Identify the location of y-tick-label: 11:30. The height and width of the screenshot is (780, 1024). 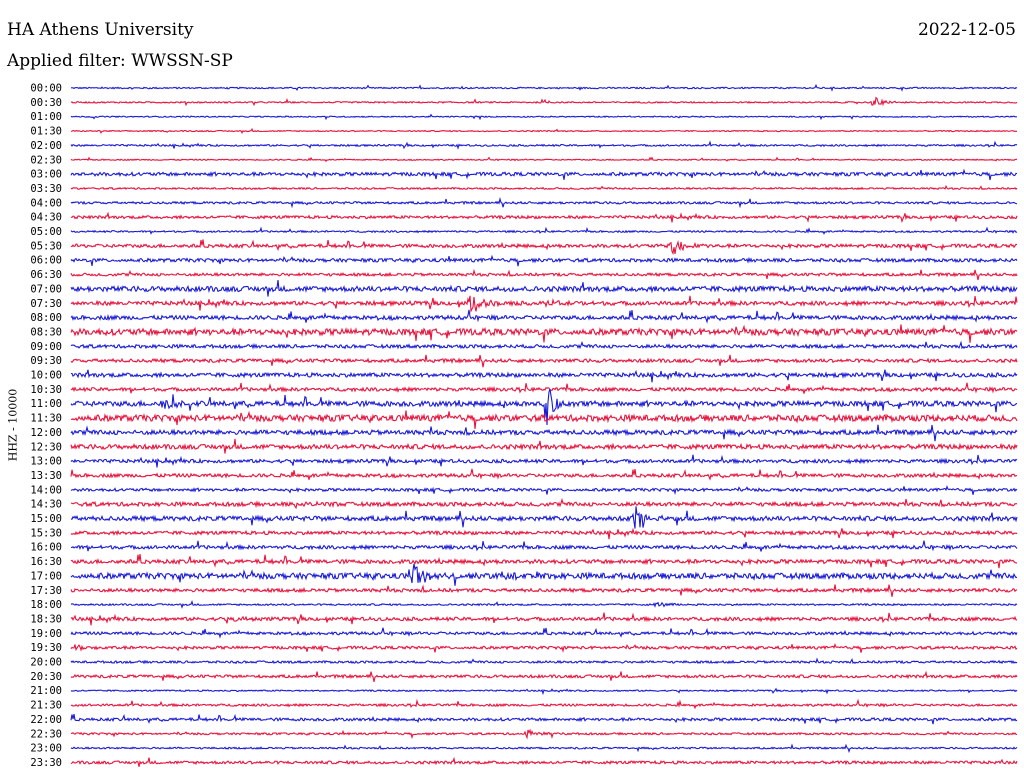
(46, 419).